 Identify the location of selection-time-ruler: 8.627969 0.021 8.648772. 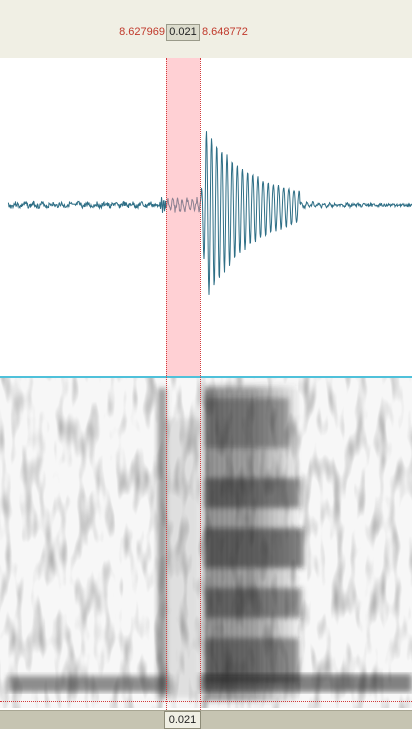
(206, 29).